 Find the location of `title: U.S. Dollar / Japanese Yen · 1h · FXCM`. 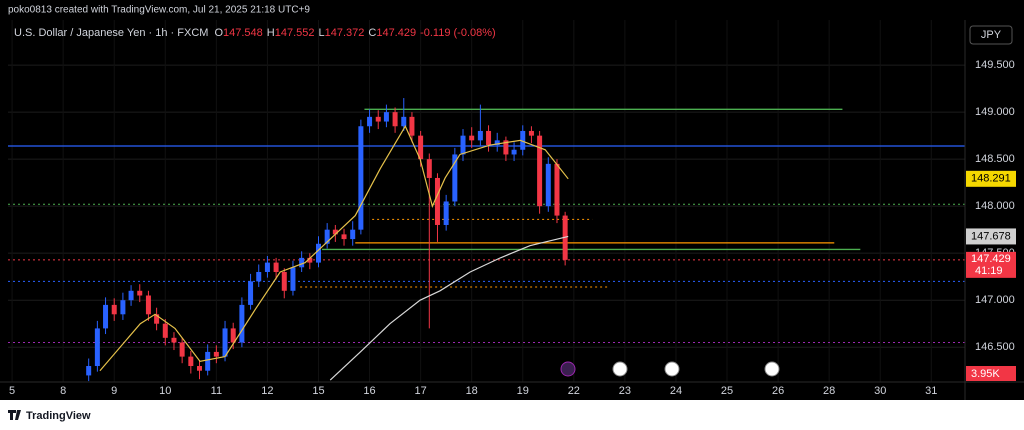

title: U.S. Dollar / Japanese Yen · 1h · FXCM is located at coordinates (111, 33).